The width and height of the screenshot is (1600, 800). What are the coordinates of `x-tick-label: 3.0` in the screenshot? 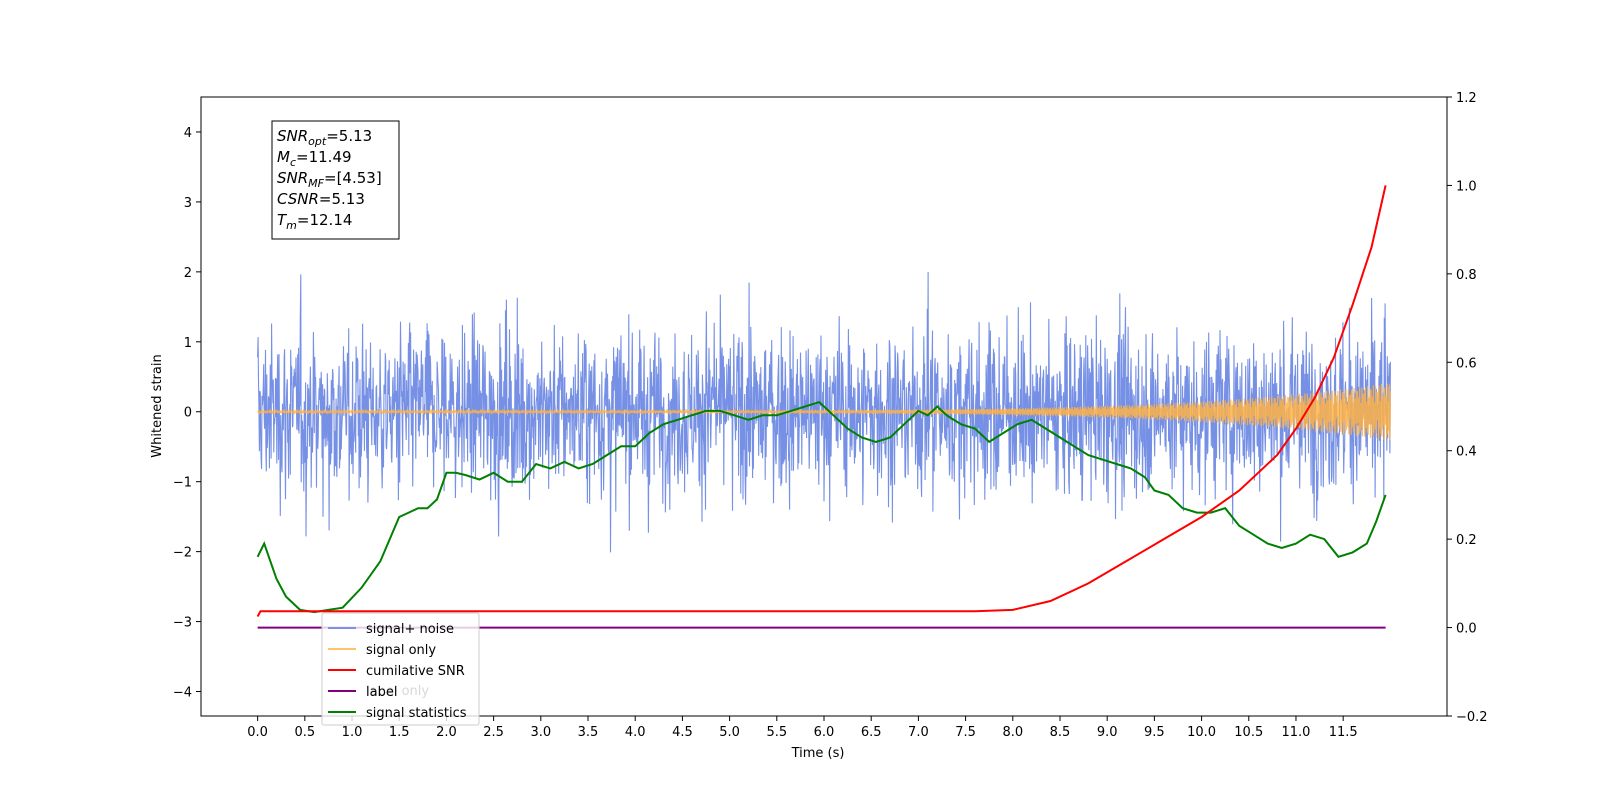 It's located at (540, 732).